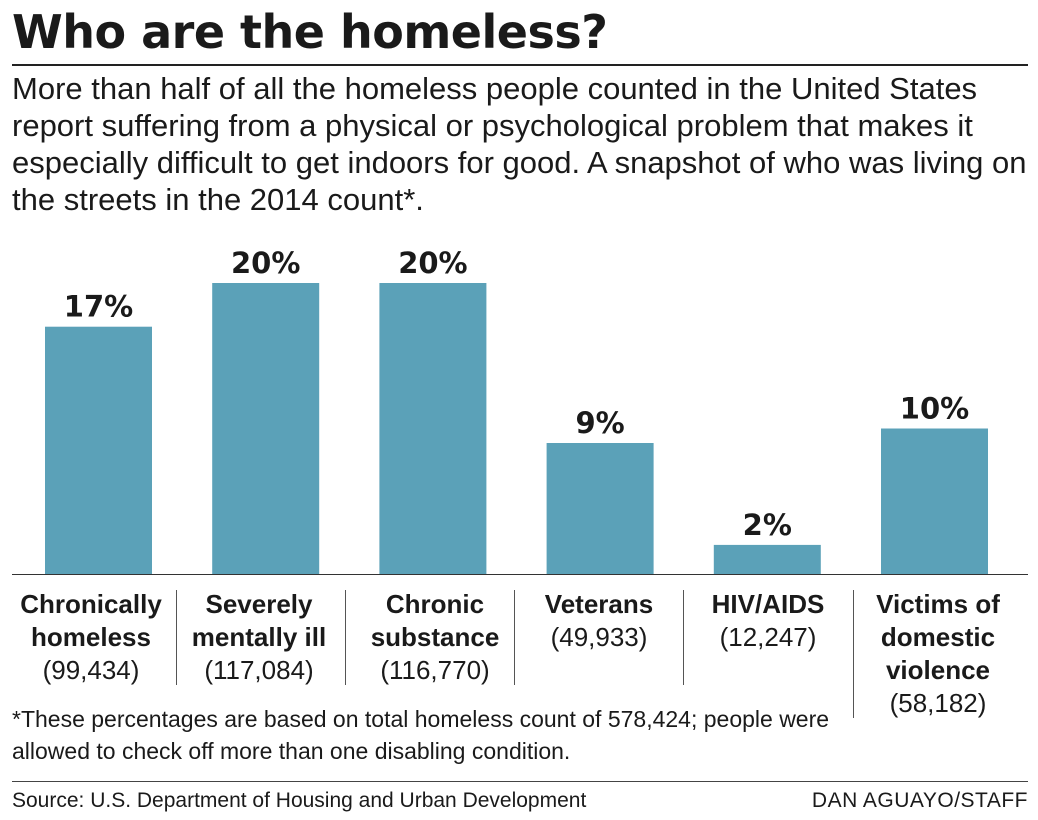  Describe the element at coordinates (919, 800) in the screenshot. I see `credit-line: DAN AGUAYO/STAFF` at that location.